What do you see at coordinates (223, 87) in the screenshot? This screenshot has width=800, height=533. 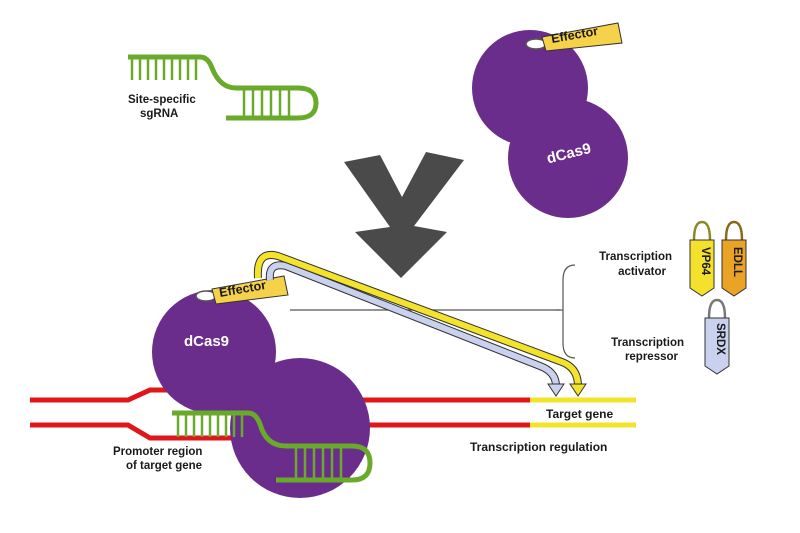 I see `sgrna-top` at bounding box center [223, 87].